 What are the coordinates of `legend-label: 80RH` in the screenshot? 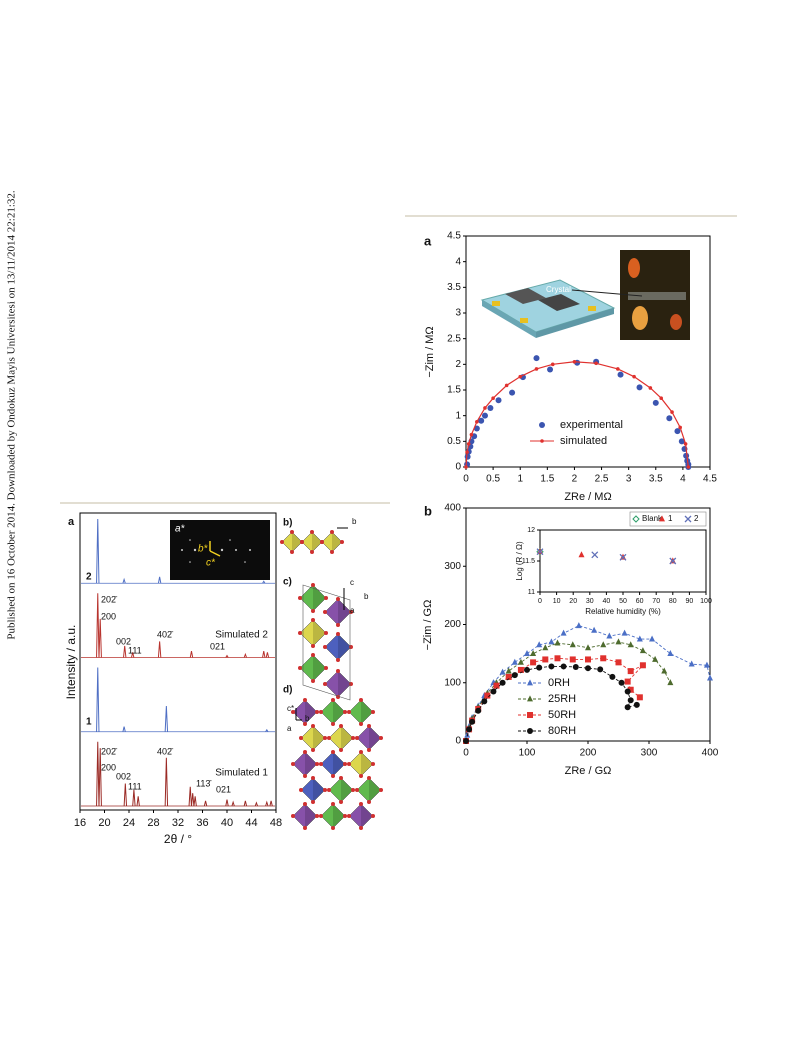 It's located at (562, 731).